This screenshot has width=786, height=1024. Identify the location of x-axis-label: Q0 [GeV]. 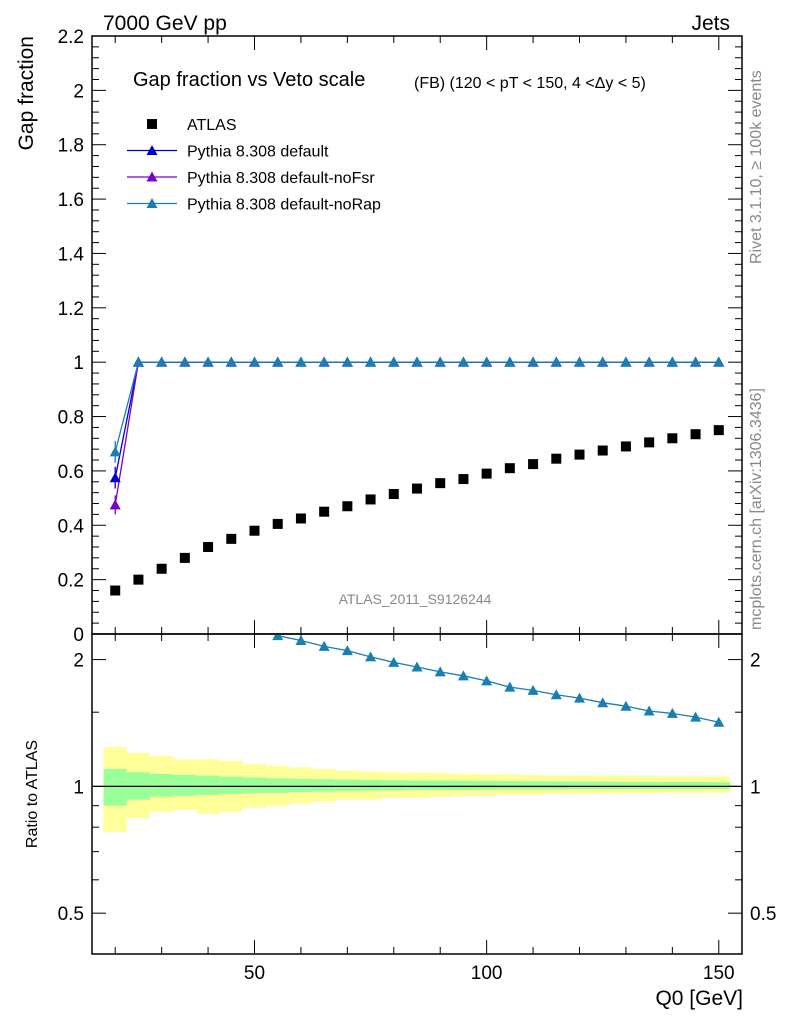
(699, 998).